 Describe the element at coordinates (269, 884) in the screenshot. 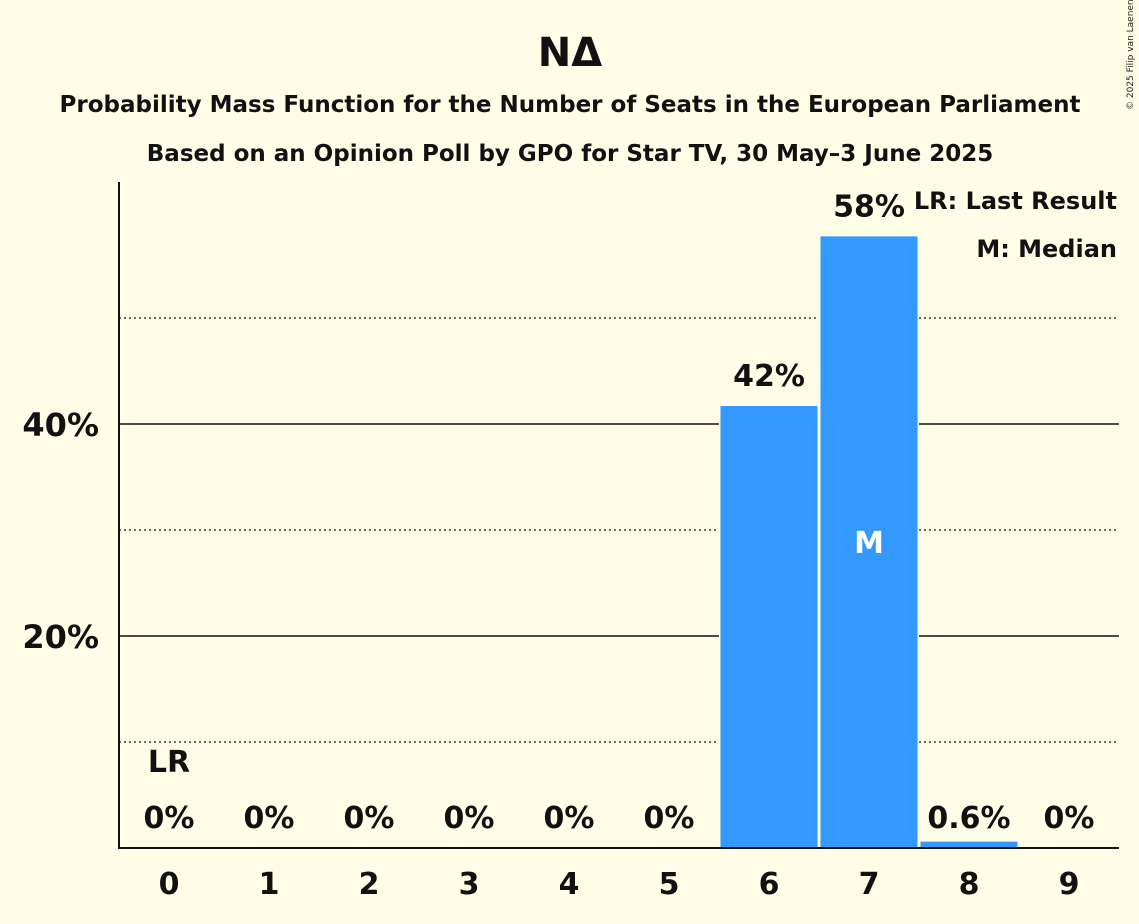

I see `x-tick-label-1: 1` at that location.